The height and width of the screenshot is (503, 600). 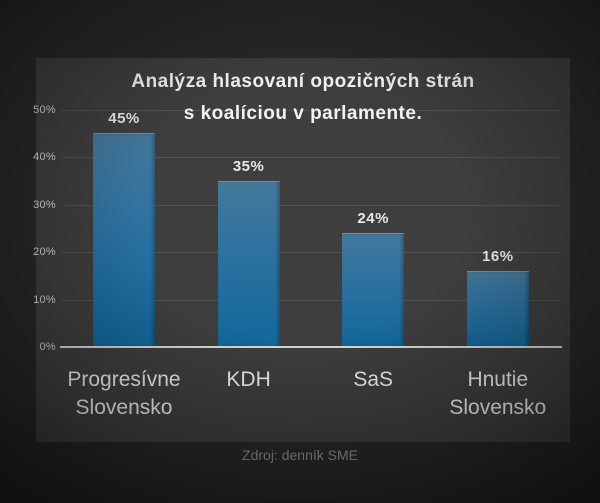 I want to click on y-axis-tick-label: 30%, so click(x=44, y=204).